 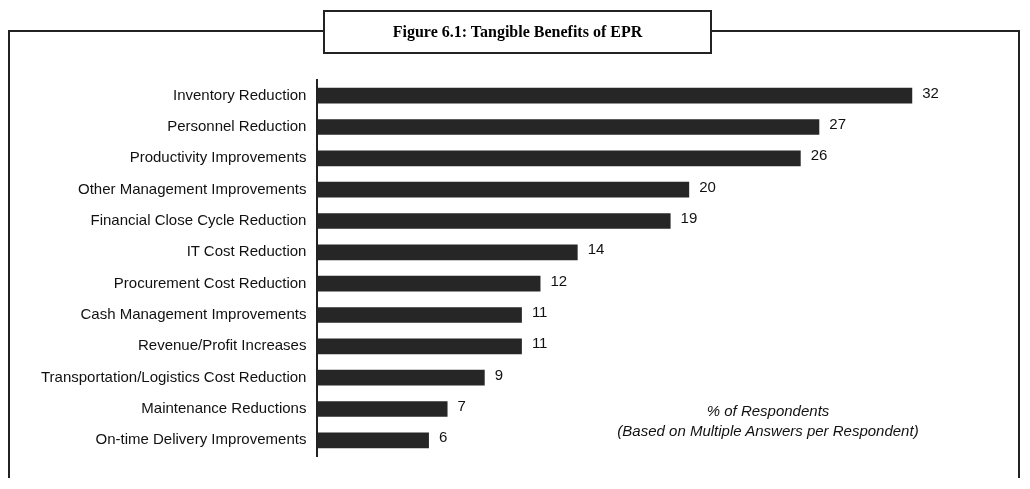 What do you see at coordinates (689, 218) in the screenshot?
I see `data-label: 19` at bounding box center [689, 218].